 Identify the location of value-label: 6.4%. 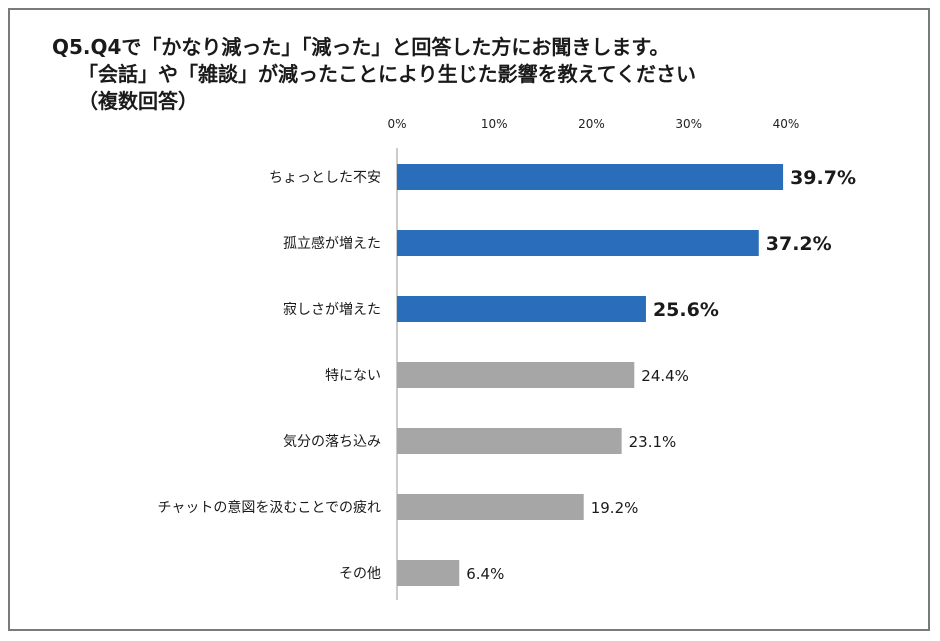
(485, 574).